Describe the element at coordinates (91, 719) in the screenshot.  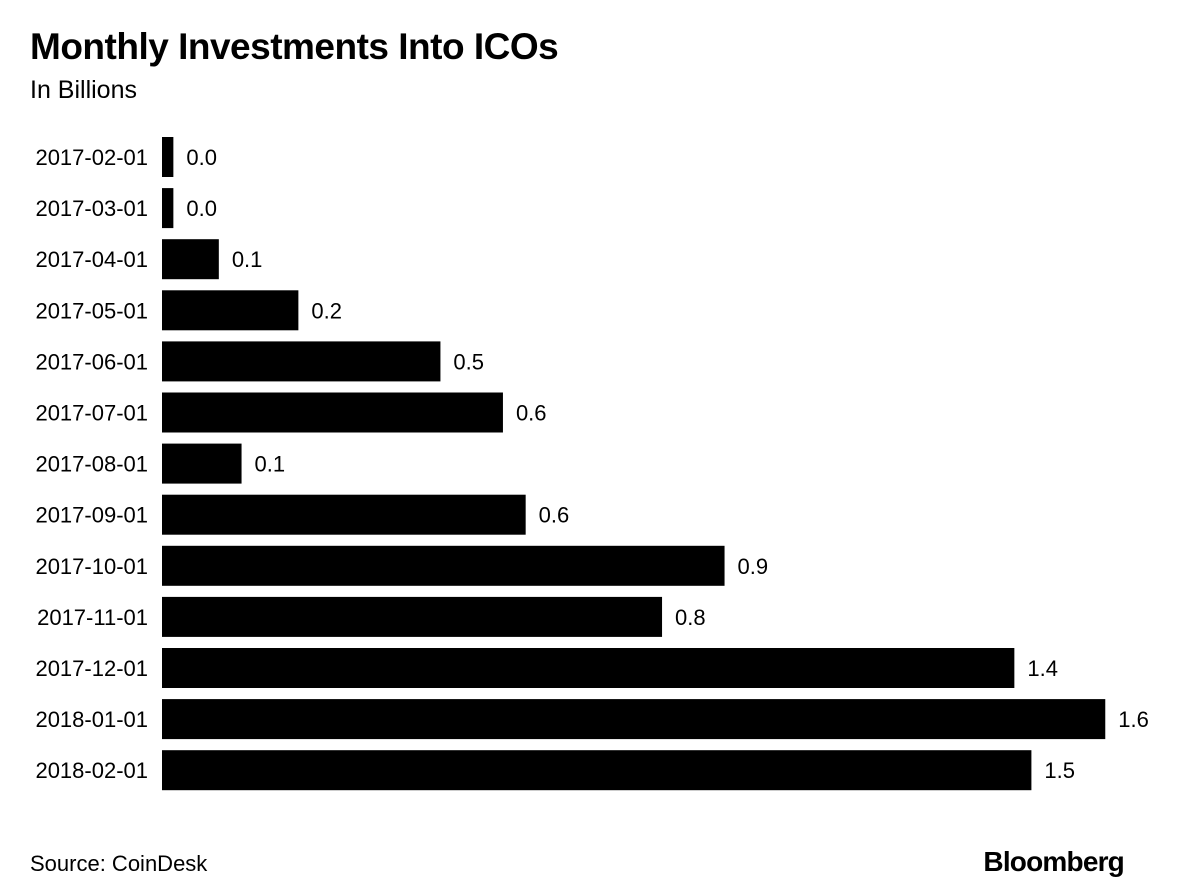
I see `category-label: 2018-01-01` at that location.